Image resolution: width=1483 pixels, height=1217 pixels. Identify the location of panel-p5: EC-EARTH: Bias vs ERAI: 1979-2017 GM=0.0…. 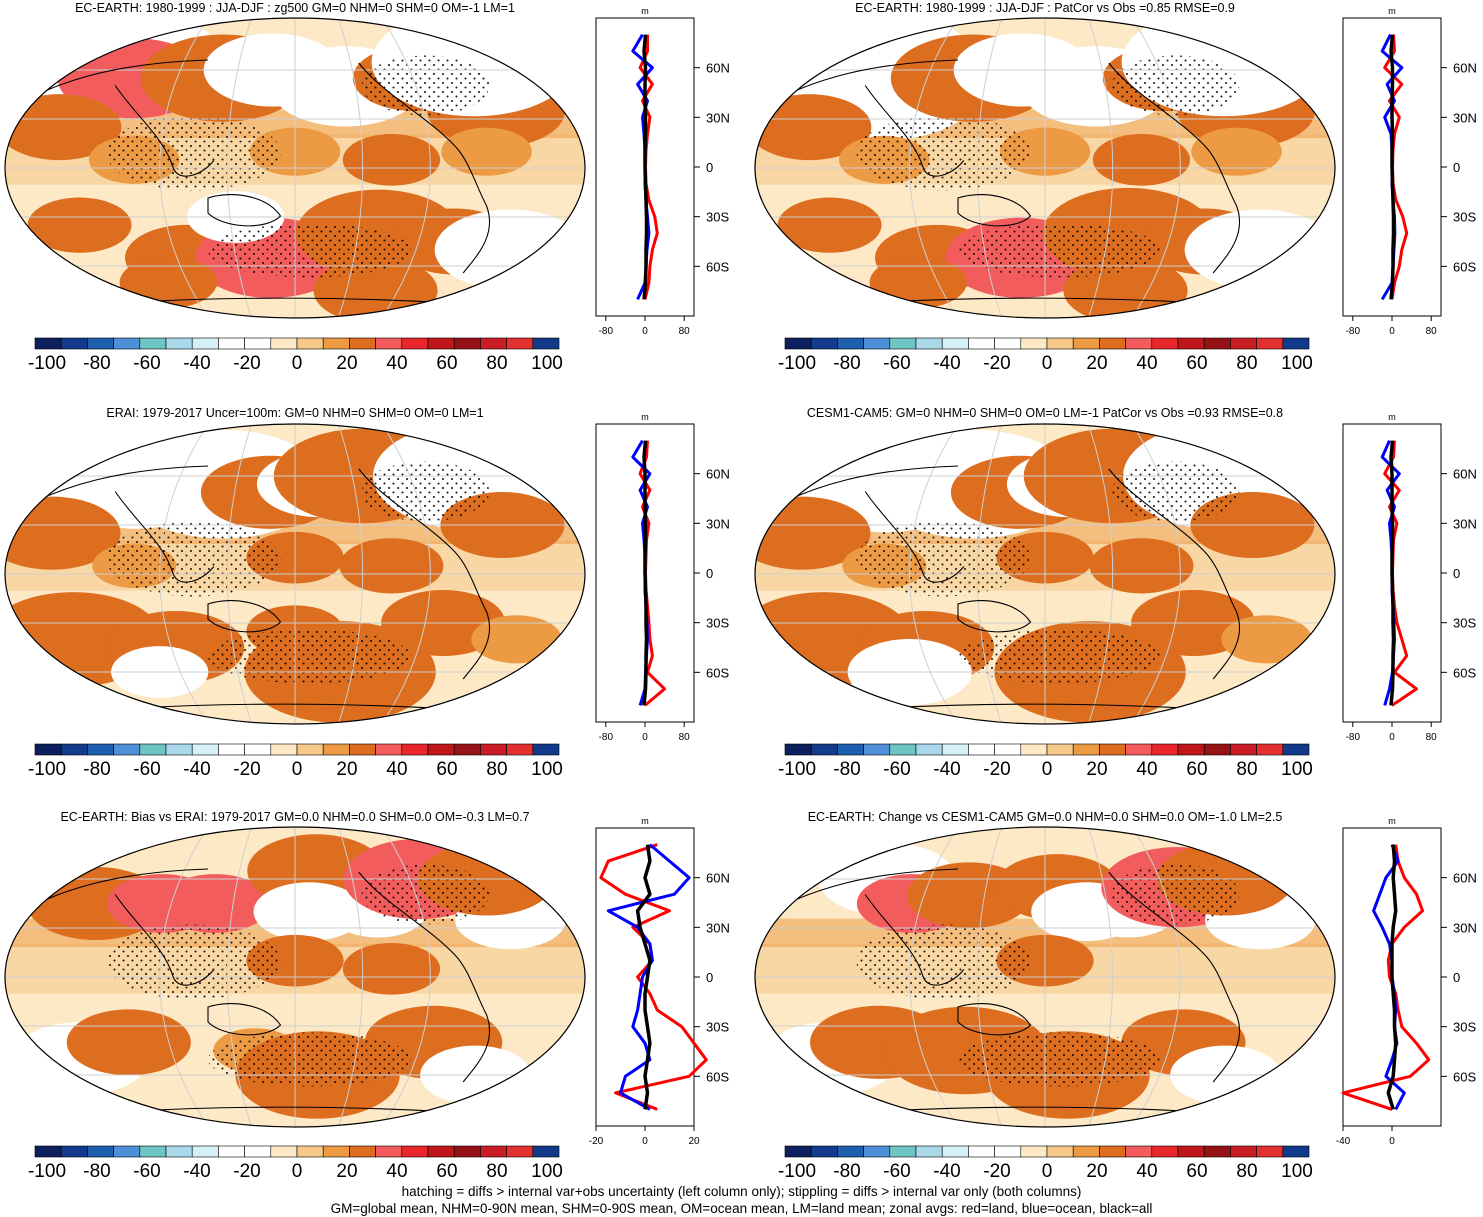
(367, 996).